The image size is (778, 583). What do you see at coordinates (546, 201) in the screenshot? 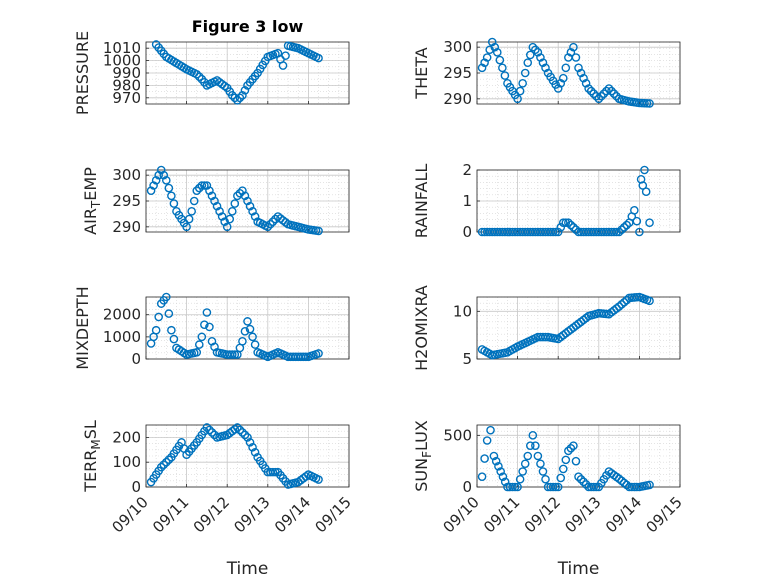
I see `subplot-4: 0 1 2 RAINFALL` at bounding box center [546, 201].